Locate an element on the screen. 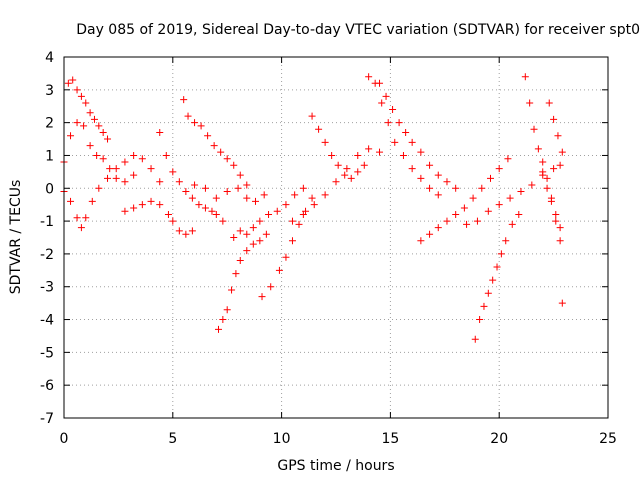 This screenshot has height=485, width=640. y-tick-labels: -7 -6 -5 -4 -3 -2 -1 0 1 2 3 4 is located at coordinates (47, 238).